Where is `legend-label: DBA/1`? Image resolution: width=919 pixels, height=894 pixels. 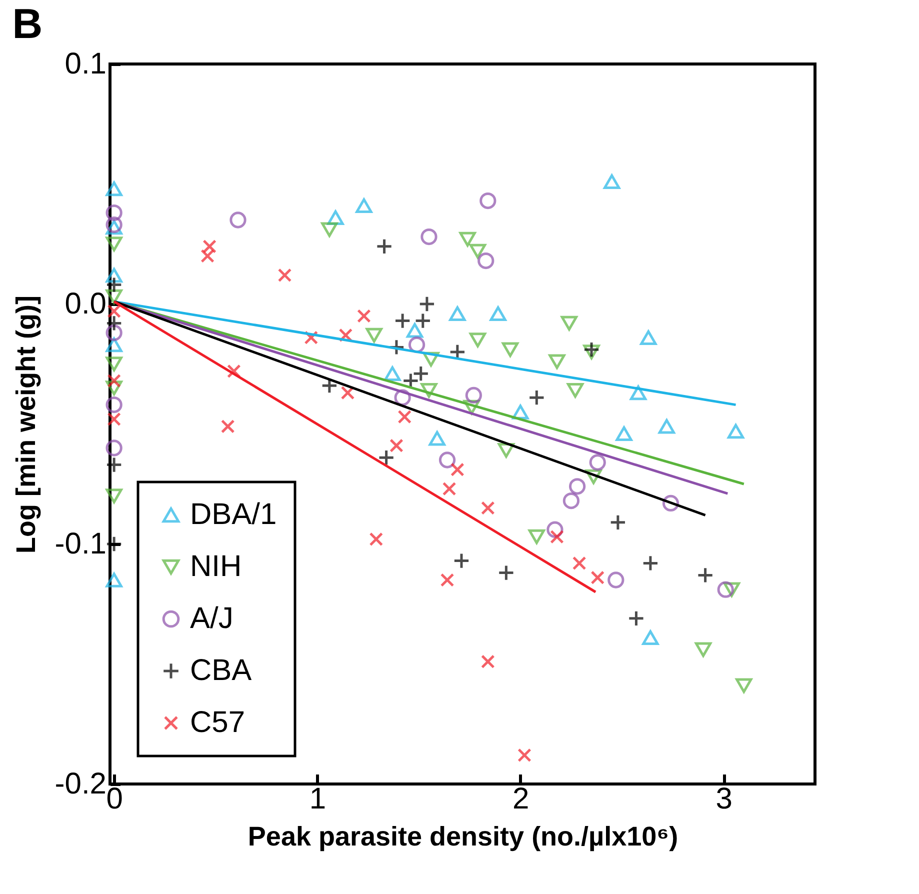
legend-label: DBA/1 is located at coordinates (233, 514).